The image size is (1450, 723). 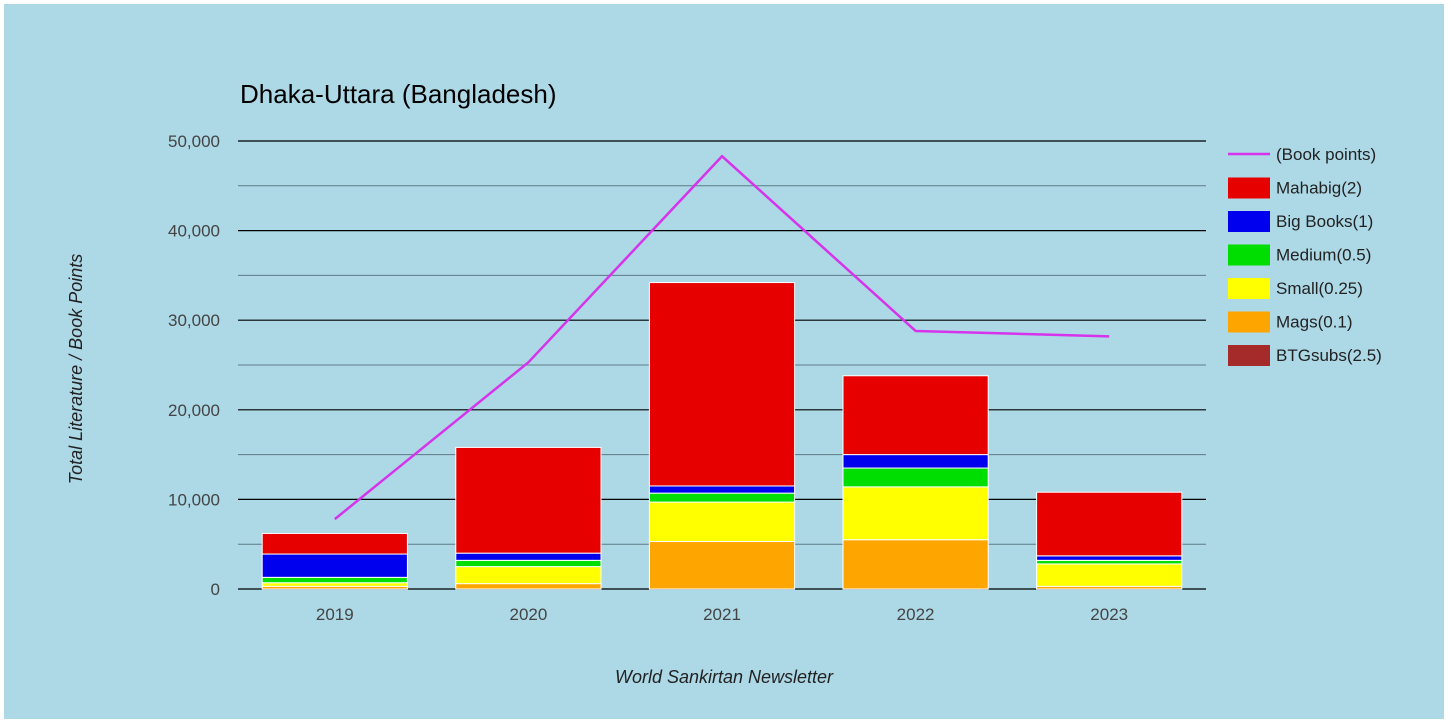 What do you see at coordinates (1319, 188) in the screenshot?
I see `legend-label: Mahabig(2)` at bounding box center [1319, 188].